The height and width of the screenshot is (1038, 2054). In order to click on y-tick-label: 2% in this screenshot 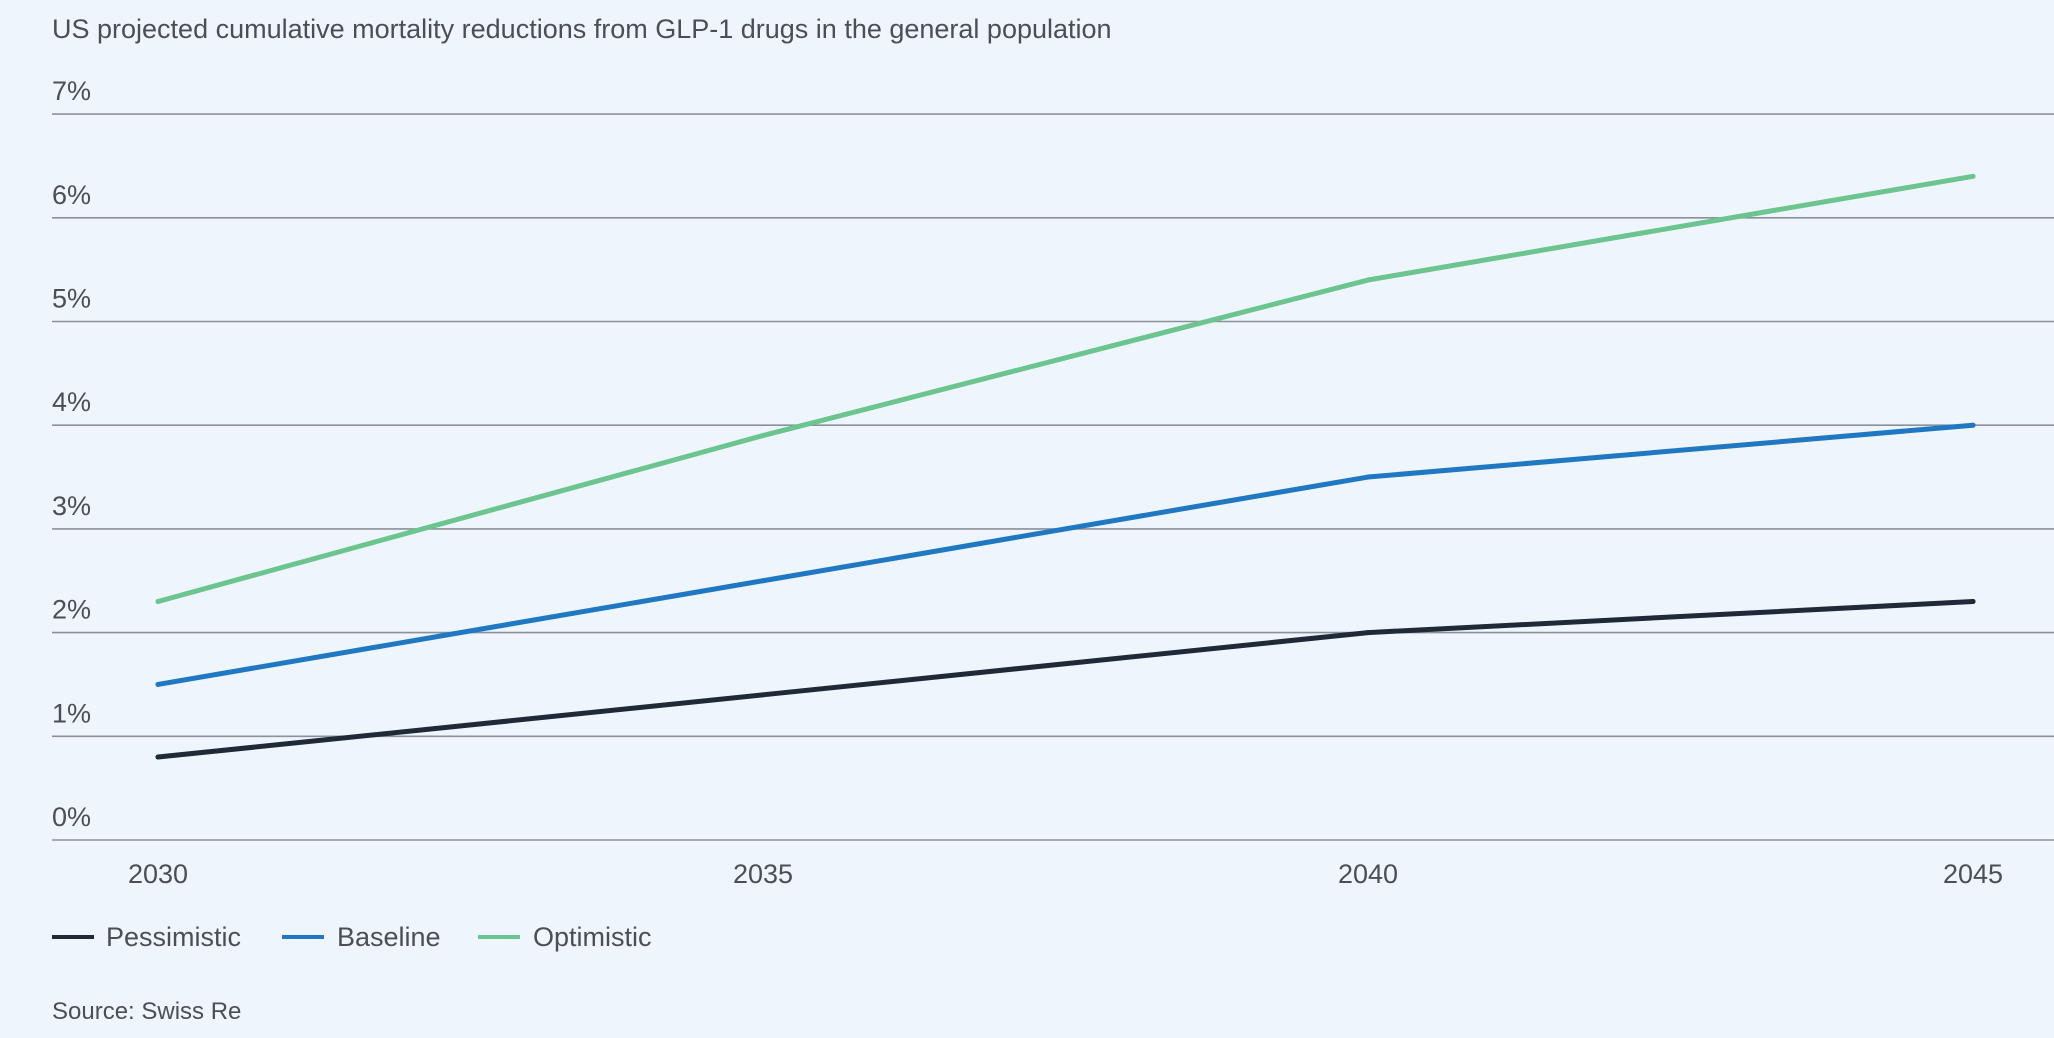, I will do `click(71, 610)`.